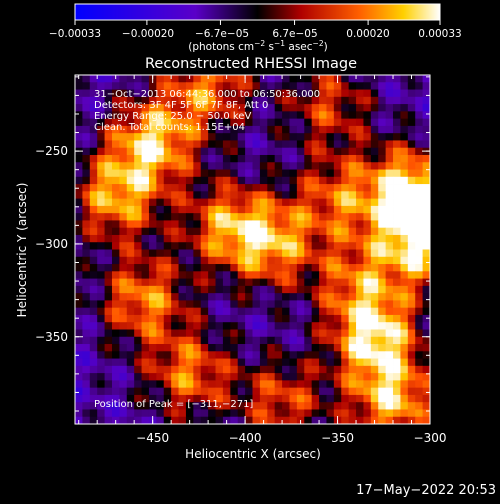 The image size is (500, 504). Describe the element at coordinates (257, 22) in the screenshot. I see `colorbar-ticks` at that location.